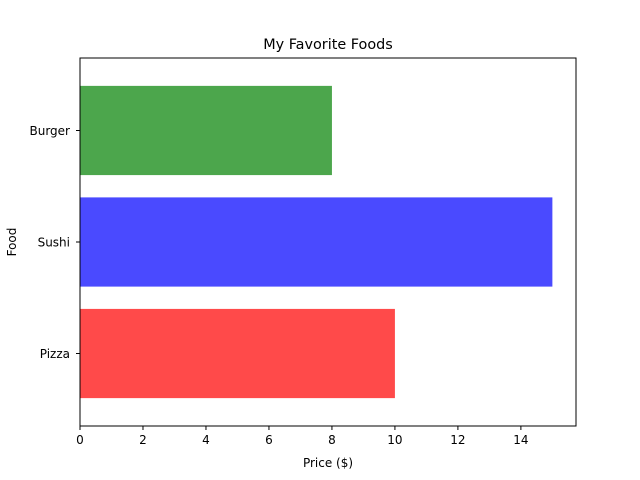  I want to click on bar-burger, so click(206, 130).